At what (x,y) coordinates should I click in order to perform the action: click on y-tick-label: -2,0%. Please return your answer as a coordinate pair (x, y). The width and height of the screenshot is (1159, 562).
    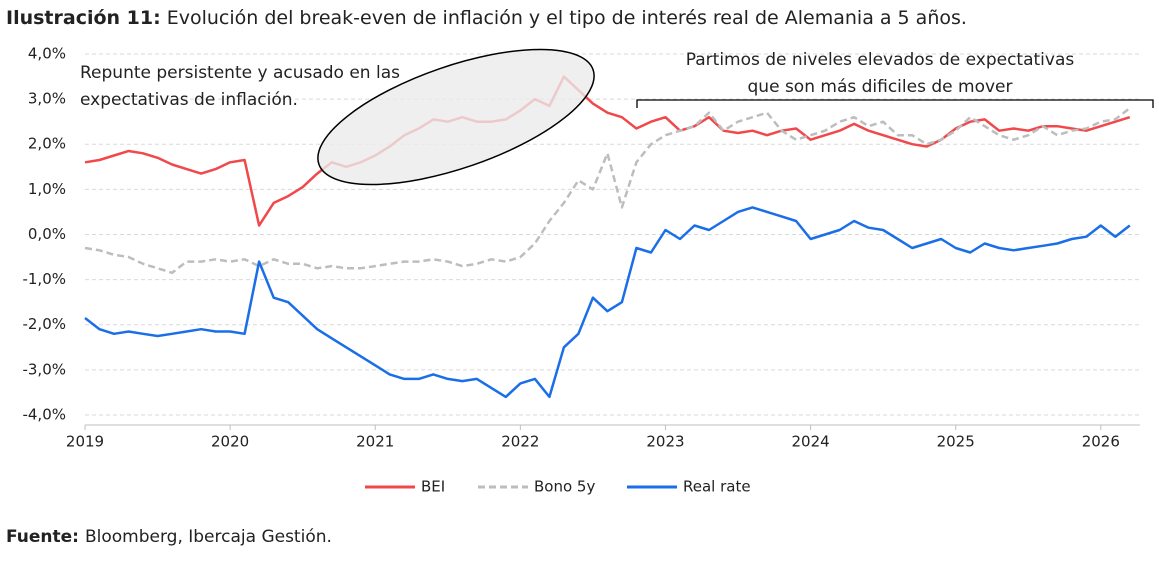
    Looking at the image, I should click on (44, 324).